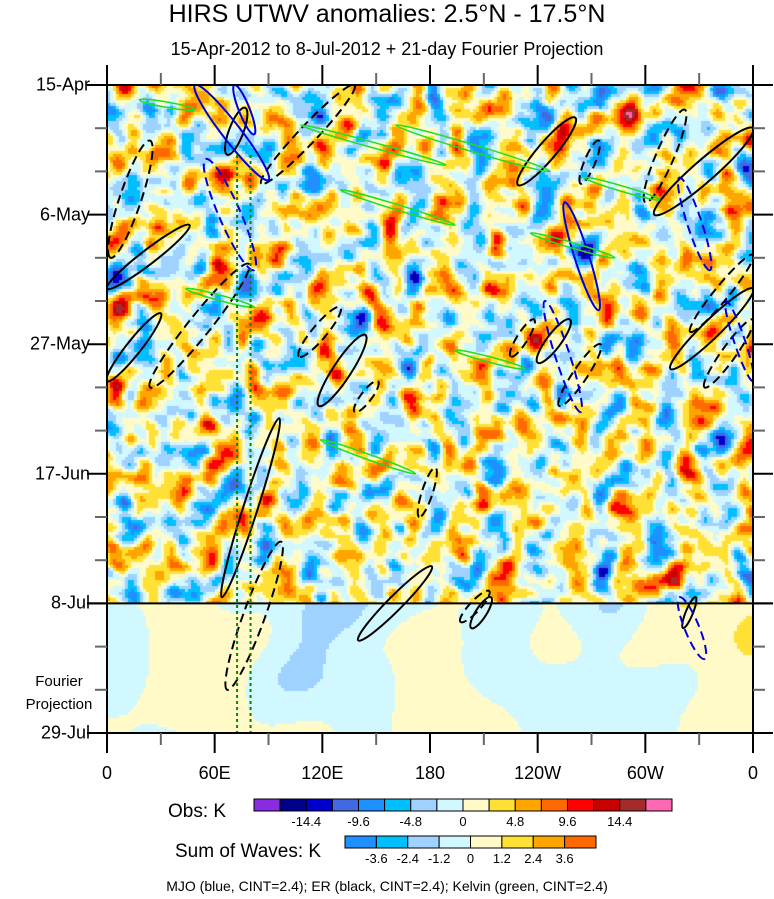 This screenshot has height=899, width=774. Describe the element at coordinates (62, 84) in the screenshot. I see `y-tick-label: 15-Apr` at that location.